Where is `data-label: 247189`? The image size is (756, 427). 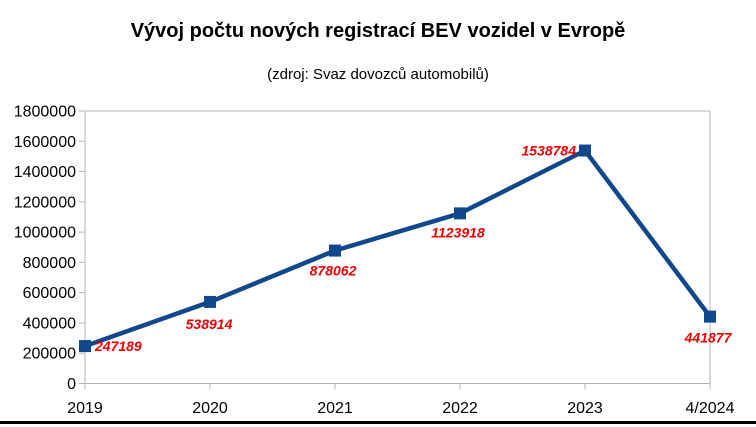 data-label: 247189 is located at coordinates (118, 346).